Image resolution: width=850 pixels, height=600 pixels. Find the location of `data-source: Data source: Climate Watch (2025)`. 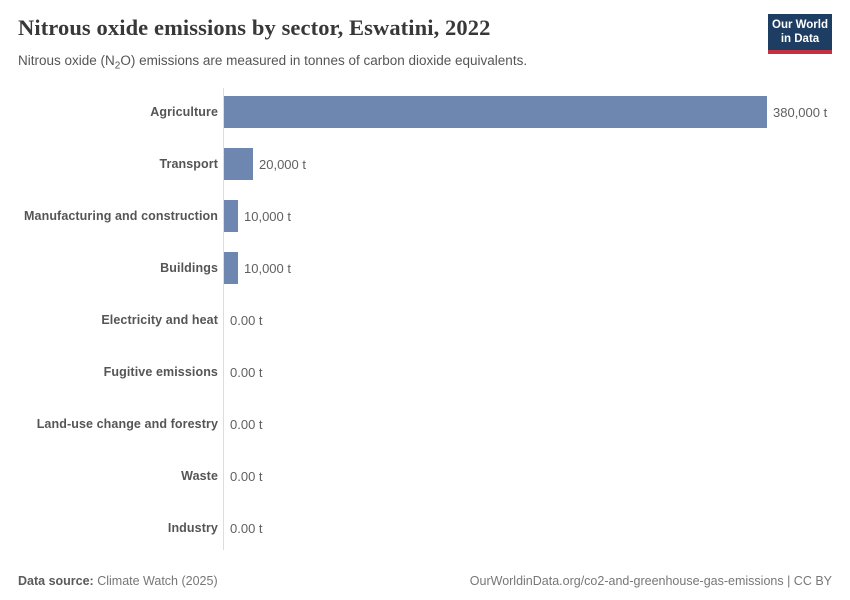

data-source: Data source: Climate Watch (2025) is located at coordinates (118, 581).